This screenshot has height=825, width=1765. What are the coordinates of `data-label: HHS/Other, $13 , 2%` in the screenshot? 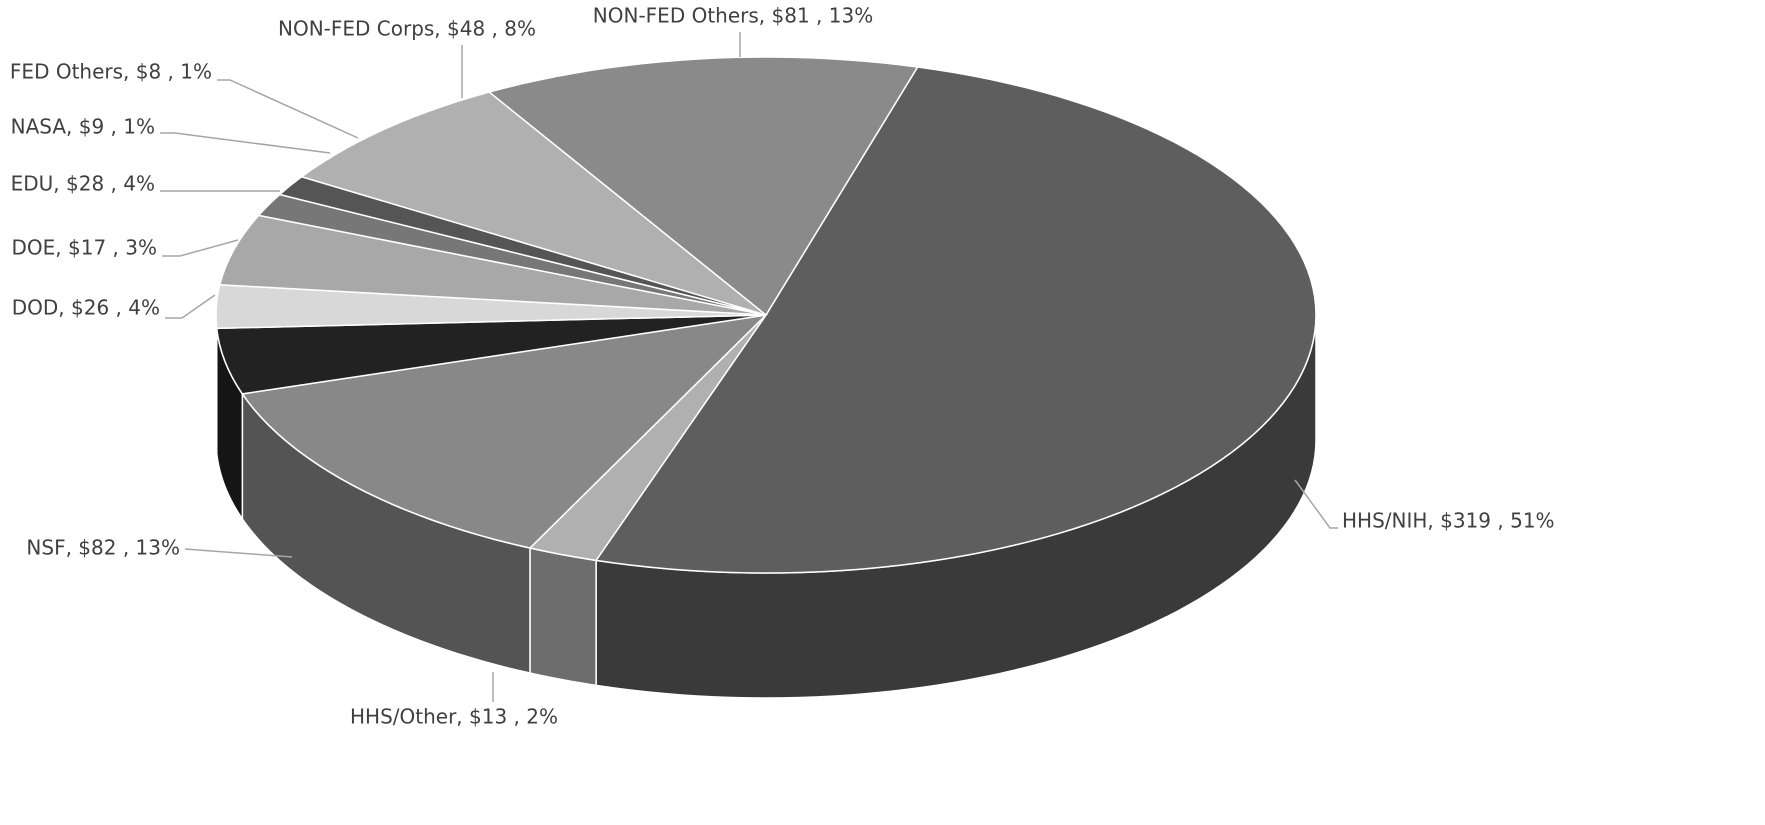 It's located at (454, 717).